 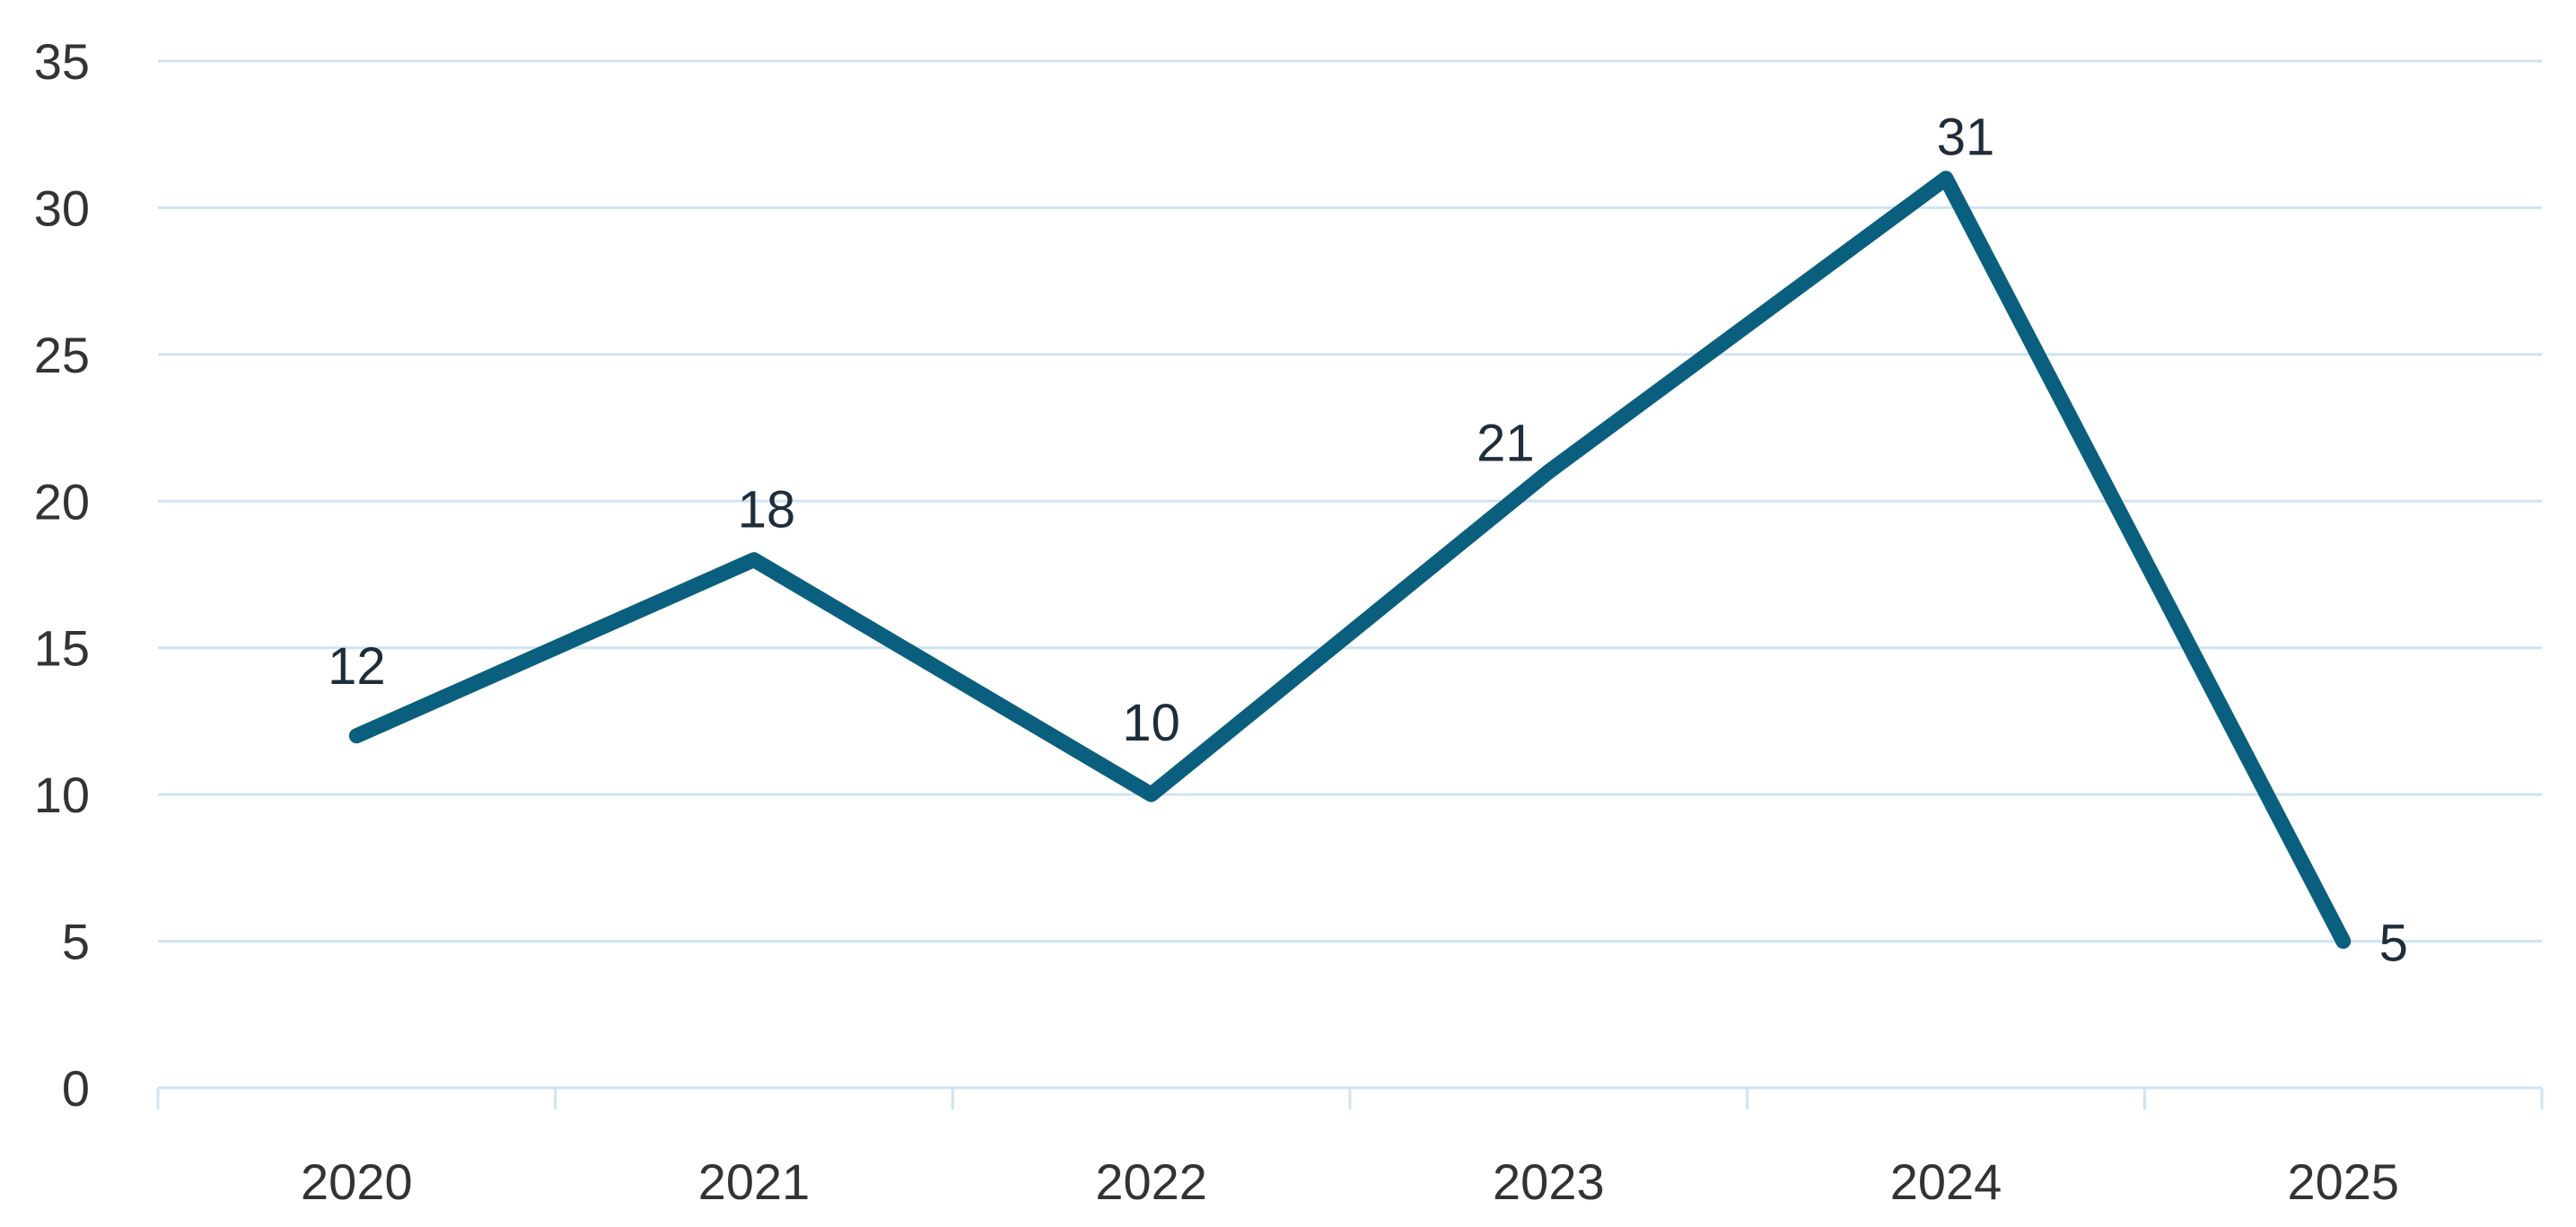 I want to click on x-tick-label-2021: 2021, so click(x=754, y=1181).